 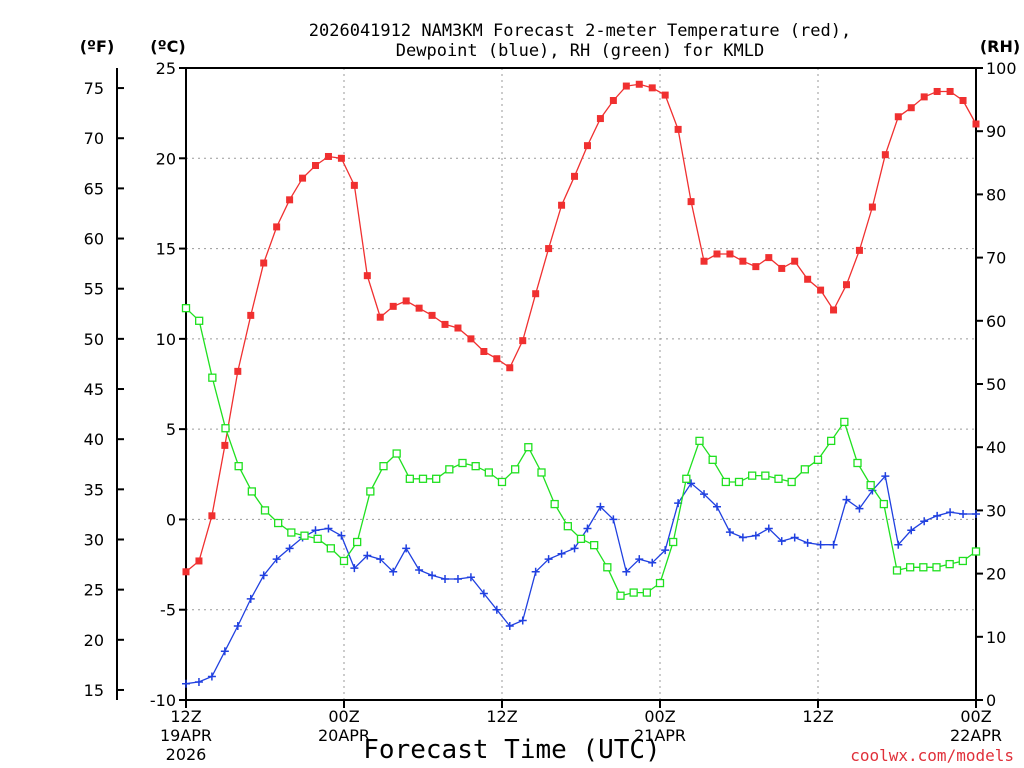 I want to click on rh-tick-label: 50, so click(x=996, y=384).